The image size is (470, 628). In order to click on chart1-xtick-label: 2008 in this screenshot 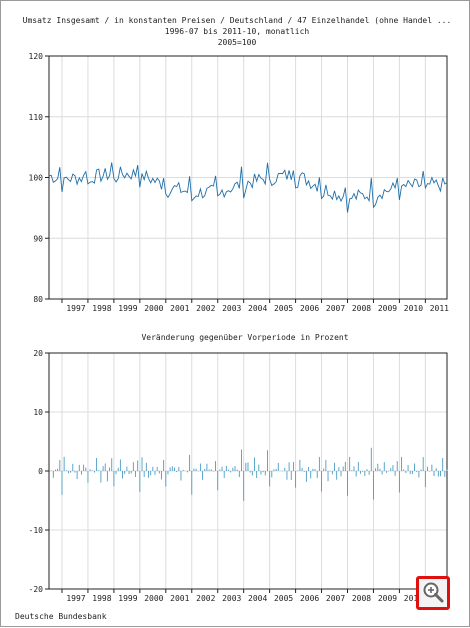, I will do `click(361, 308)`.